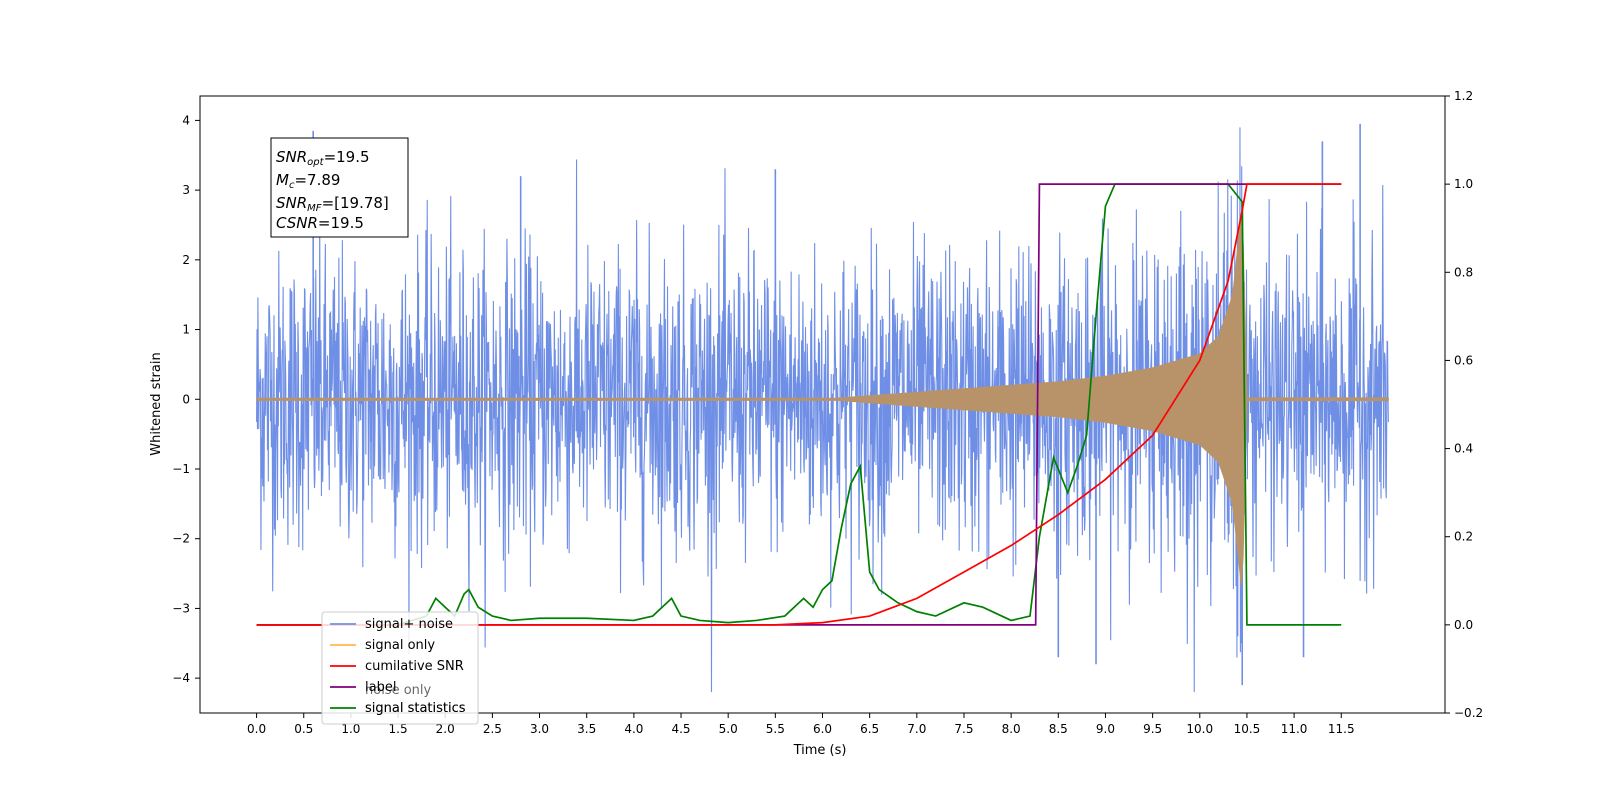  What do you see at coordinates (680, 729) in the screenshot?
I see `x-tick-label: 4.5` at bounding box center [680, 729].